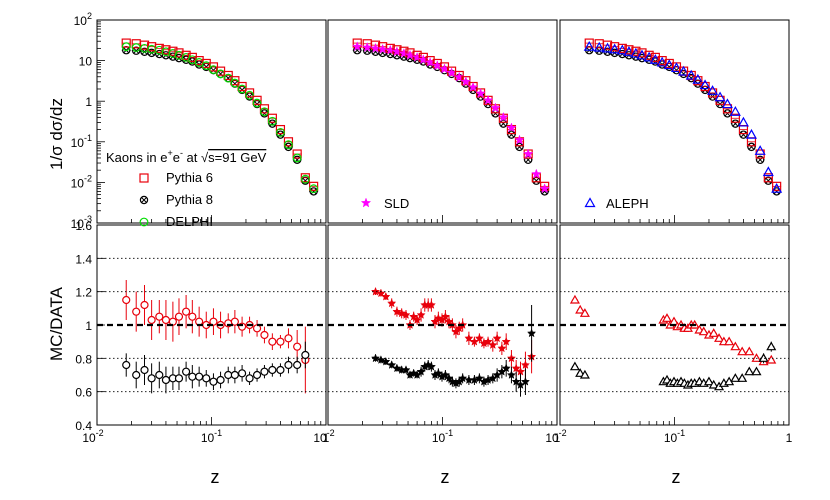 This screenshot has width=830, height=500. I want to click on y-tick-label-bottom: 1.4, so click(83, 259).